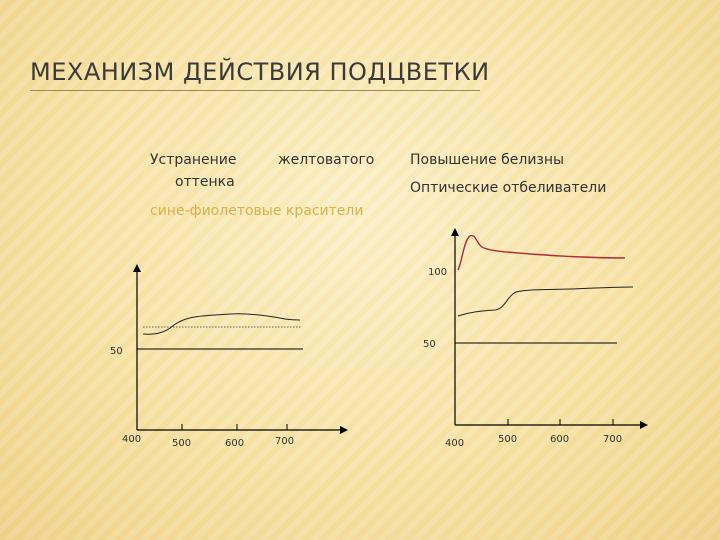 The width and height of the screenshot is (720, 540). Describe the element at coordinates (507, 439) in the screenshot. I see `right-x-tick-label: 500` at that location.